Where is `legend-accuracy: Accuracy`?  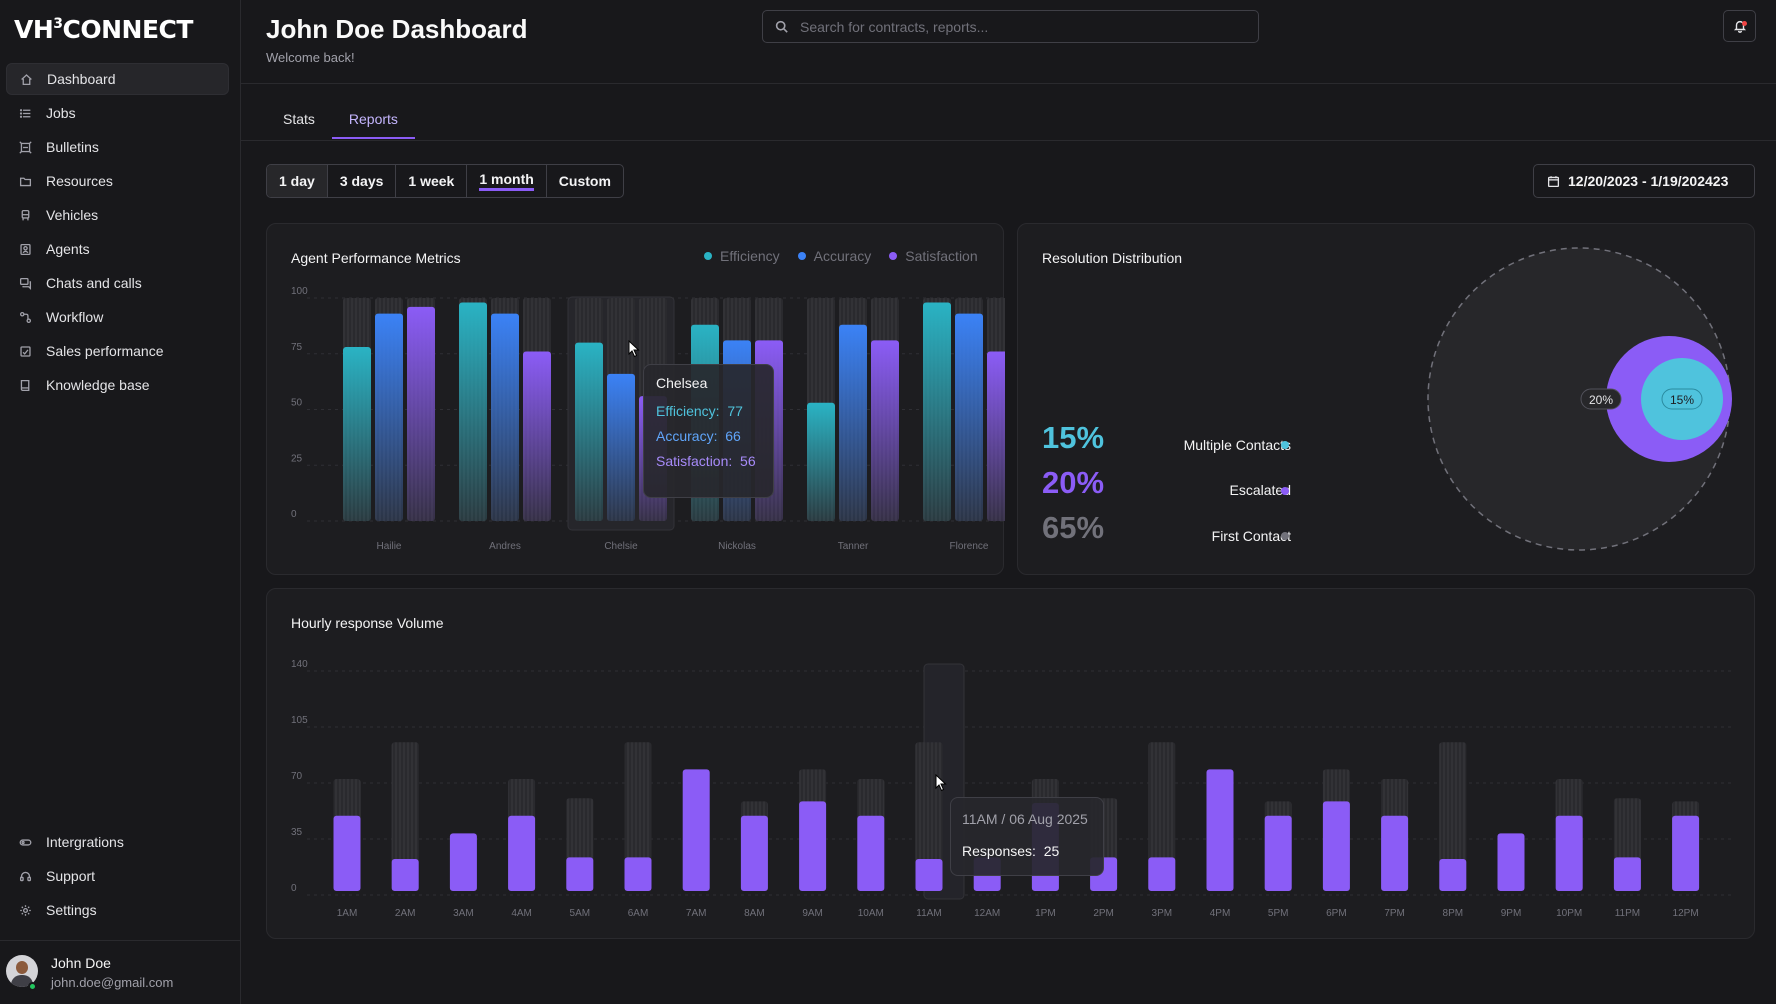
legend-accuracy: Accuracy is located at coordinates (834, 256).